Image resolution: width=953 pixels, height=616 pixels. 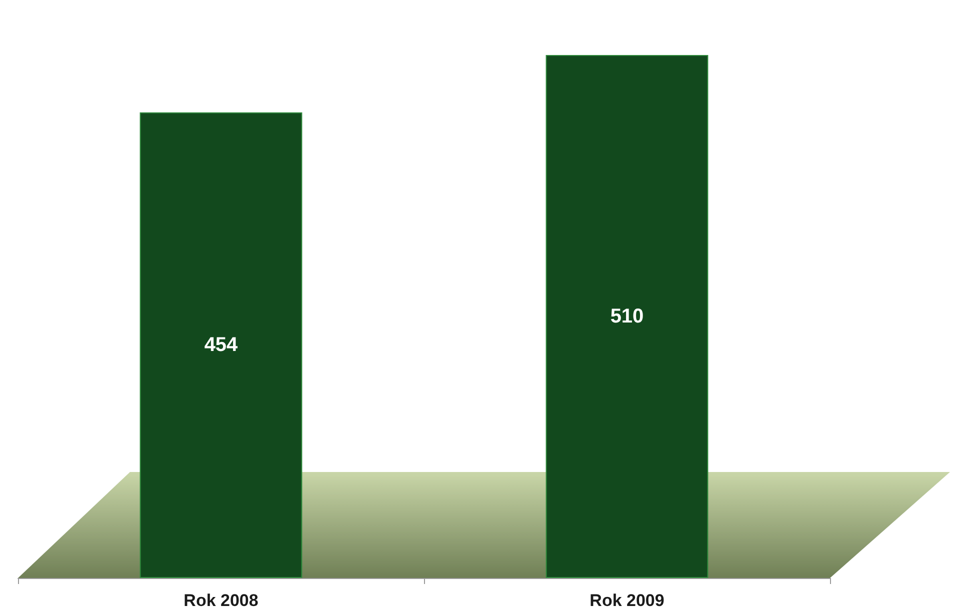 What do you see at coordinates (627, 600) in the screenshot?
I see `x-tick-label: Rok 2009` at bounding box center [627, 600].